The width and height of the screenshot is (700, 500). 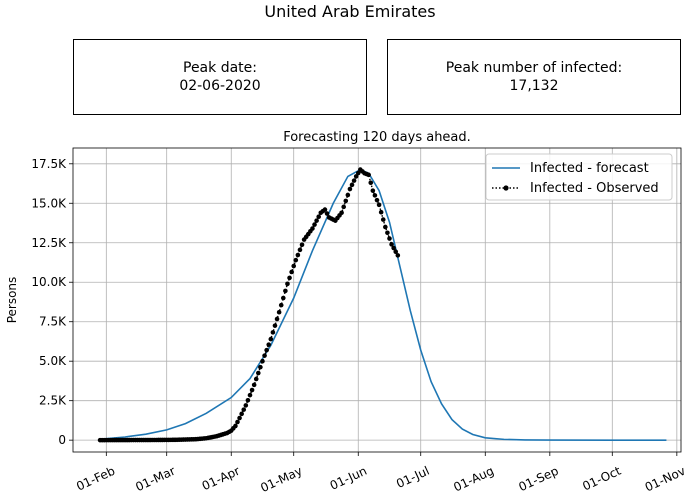 What do you see at coordinates (221, 479) in the screenshot?
I see `x-tick-label: 01-Apr` at bounding box center [221, 479].